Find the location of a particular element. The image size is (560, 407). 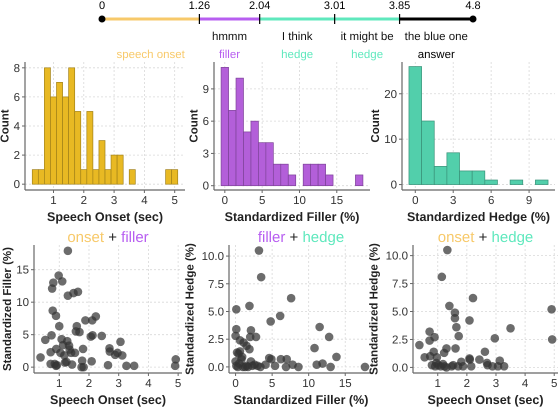

text: I think is located at coordinates (297, 37).